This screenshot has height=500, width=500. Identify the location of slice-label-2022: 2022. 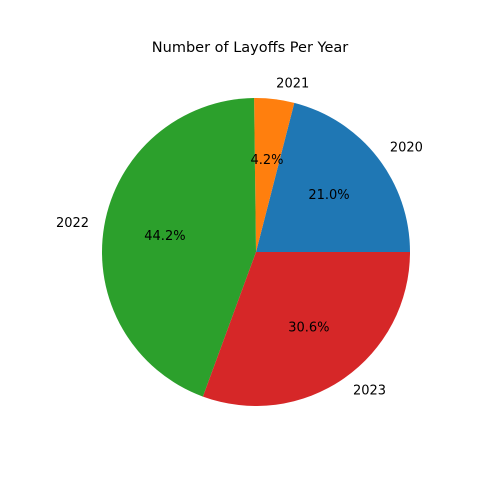
(72, 223).